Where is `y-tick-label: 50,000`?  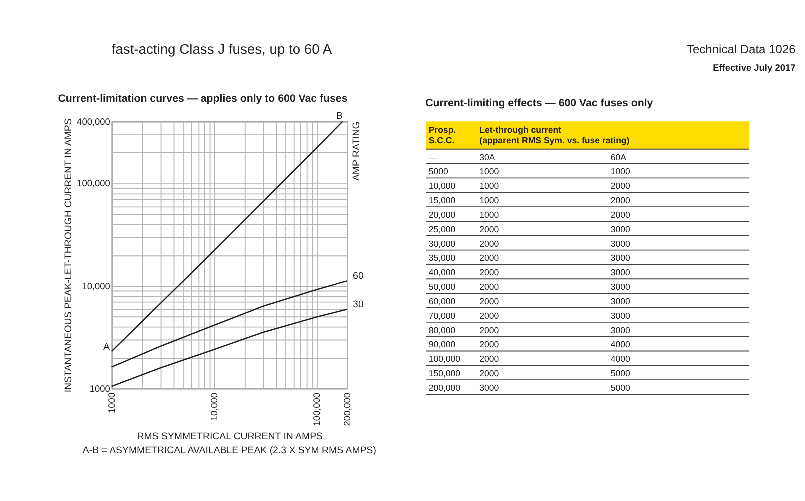
y-tick-label: 50,000 is located at coordinates (442, 287).